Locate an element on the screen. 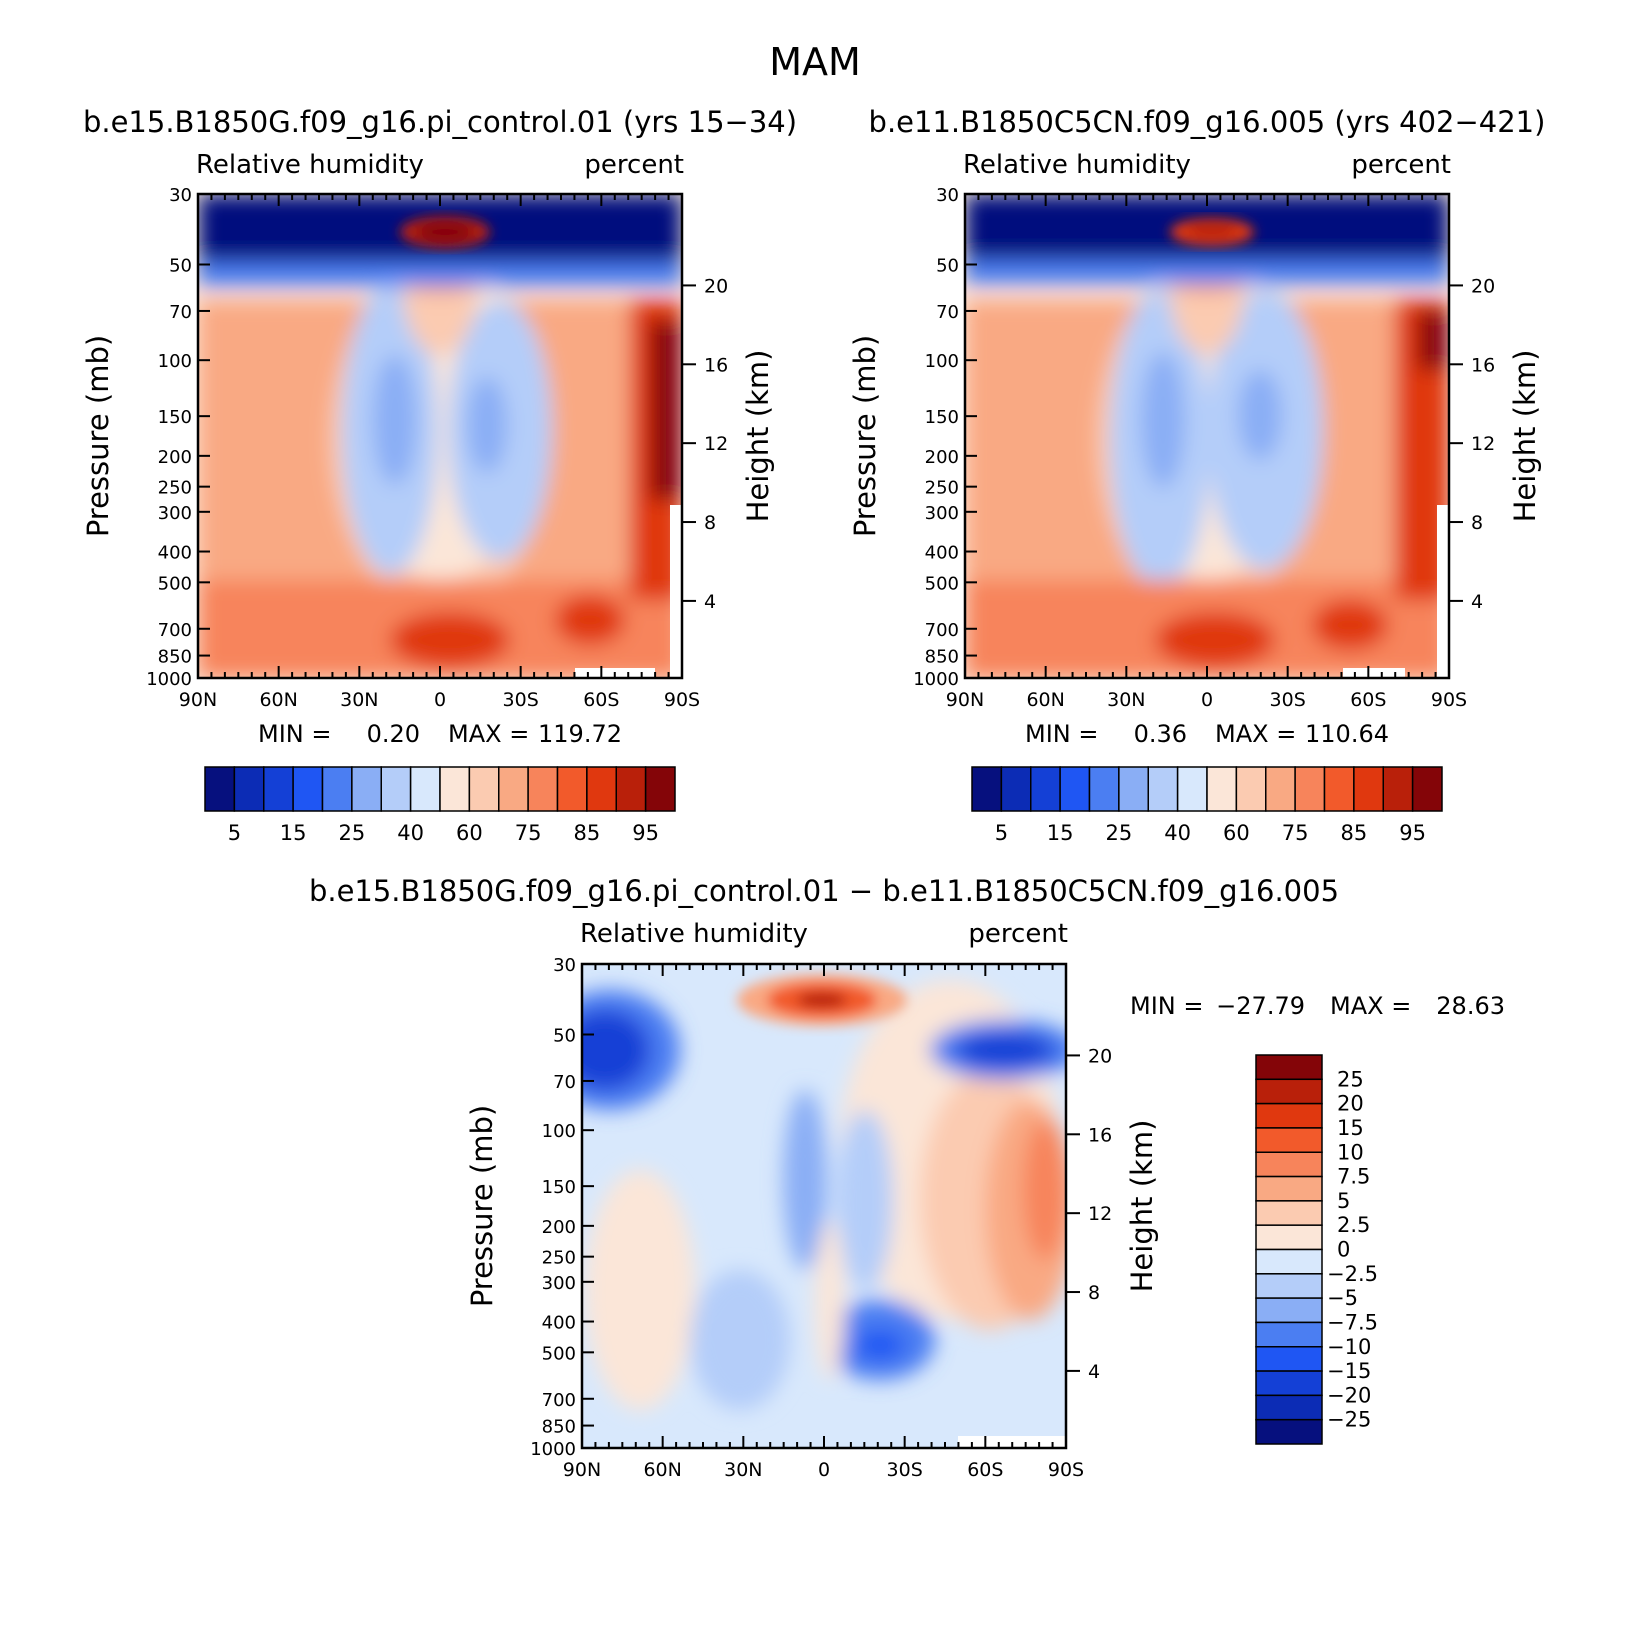 The image size is (1630, 1627). height-tick-label: 8 is located at coordinates (710, 523).